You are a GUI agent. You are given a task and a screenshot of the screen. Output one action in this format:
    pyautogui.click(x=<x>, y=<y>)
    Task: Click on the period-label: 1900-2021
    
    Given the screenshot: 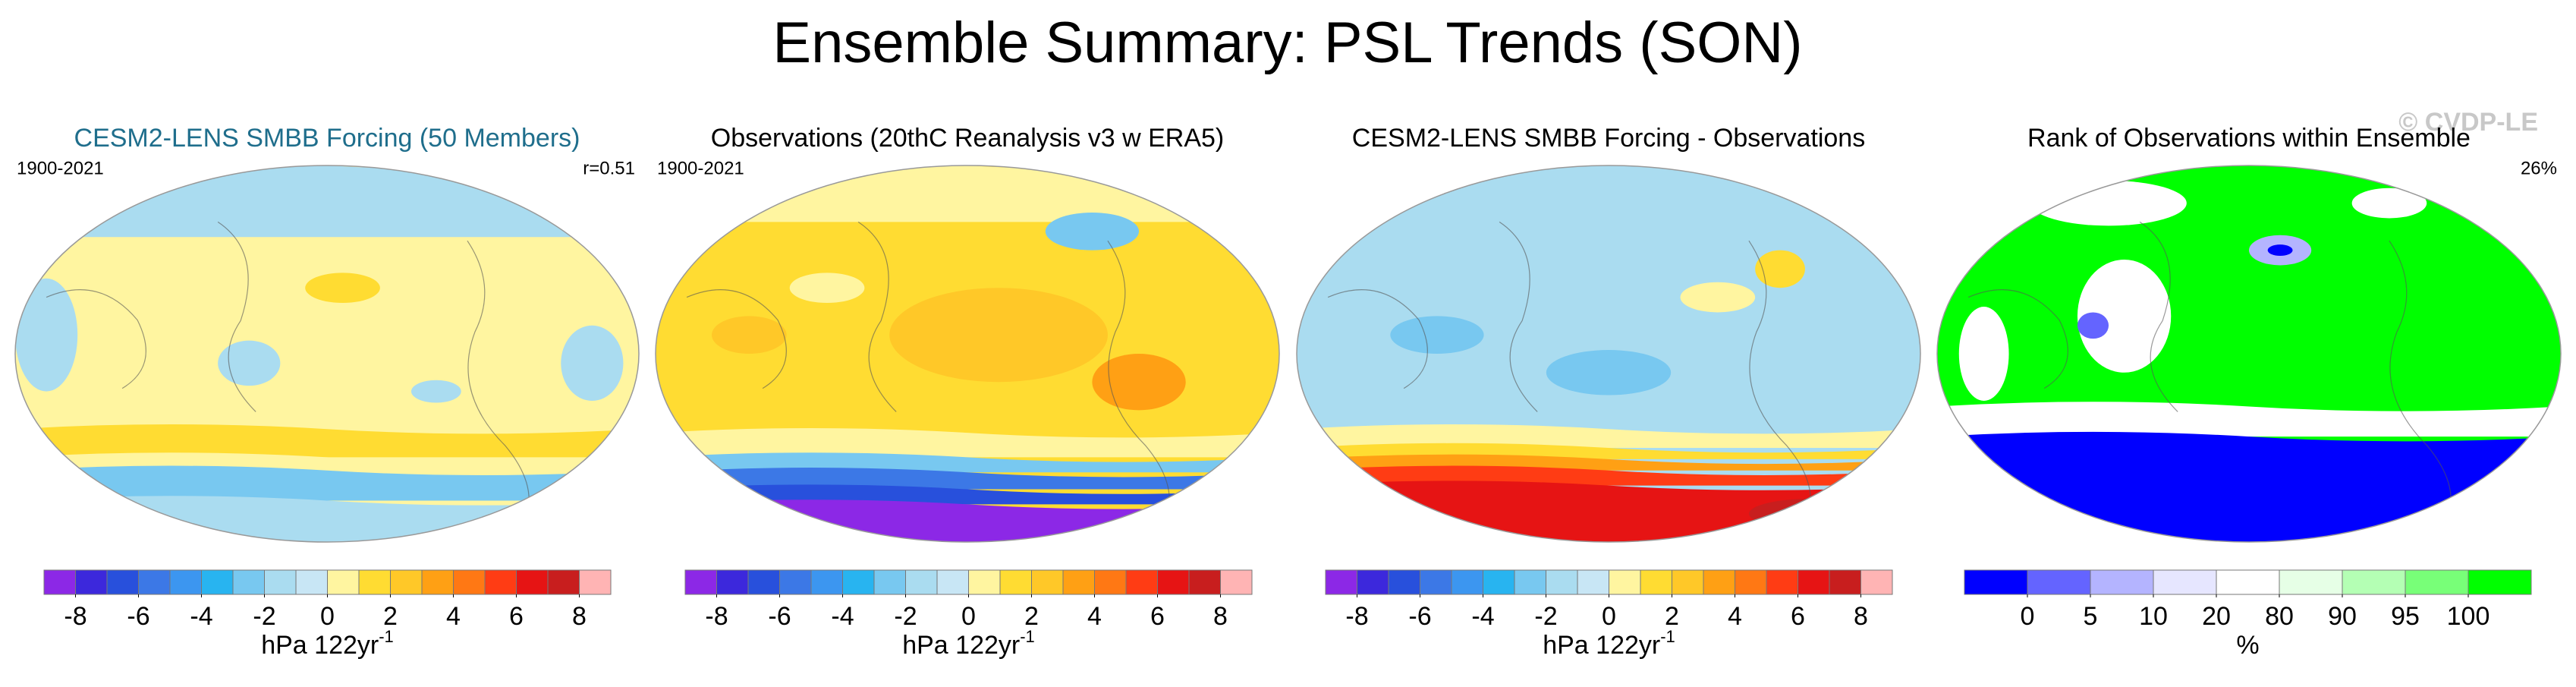 What is the action you would take?
    pyautogui.click(x=60, y=168)
    